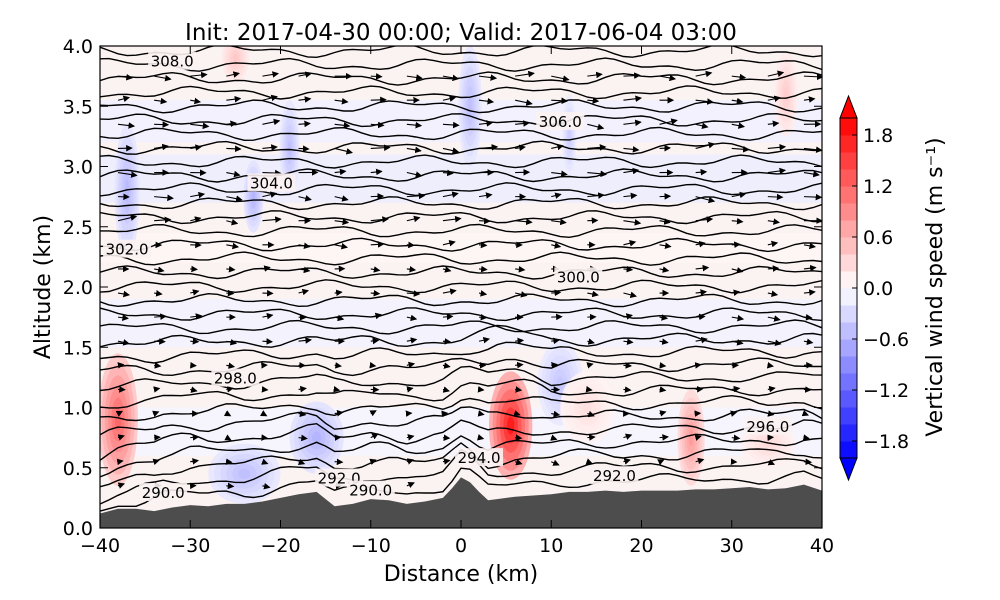  Describe the element at coordinates (886, 442) in the screenshot. I see `colorbar-tick-label: −1.8` at that location.